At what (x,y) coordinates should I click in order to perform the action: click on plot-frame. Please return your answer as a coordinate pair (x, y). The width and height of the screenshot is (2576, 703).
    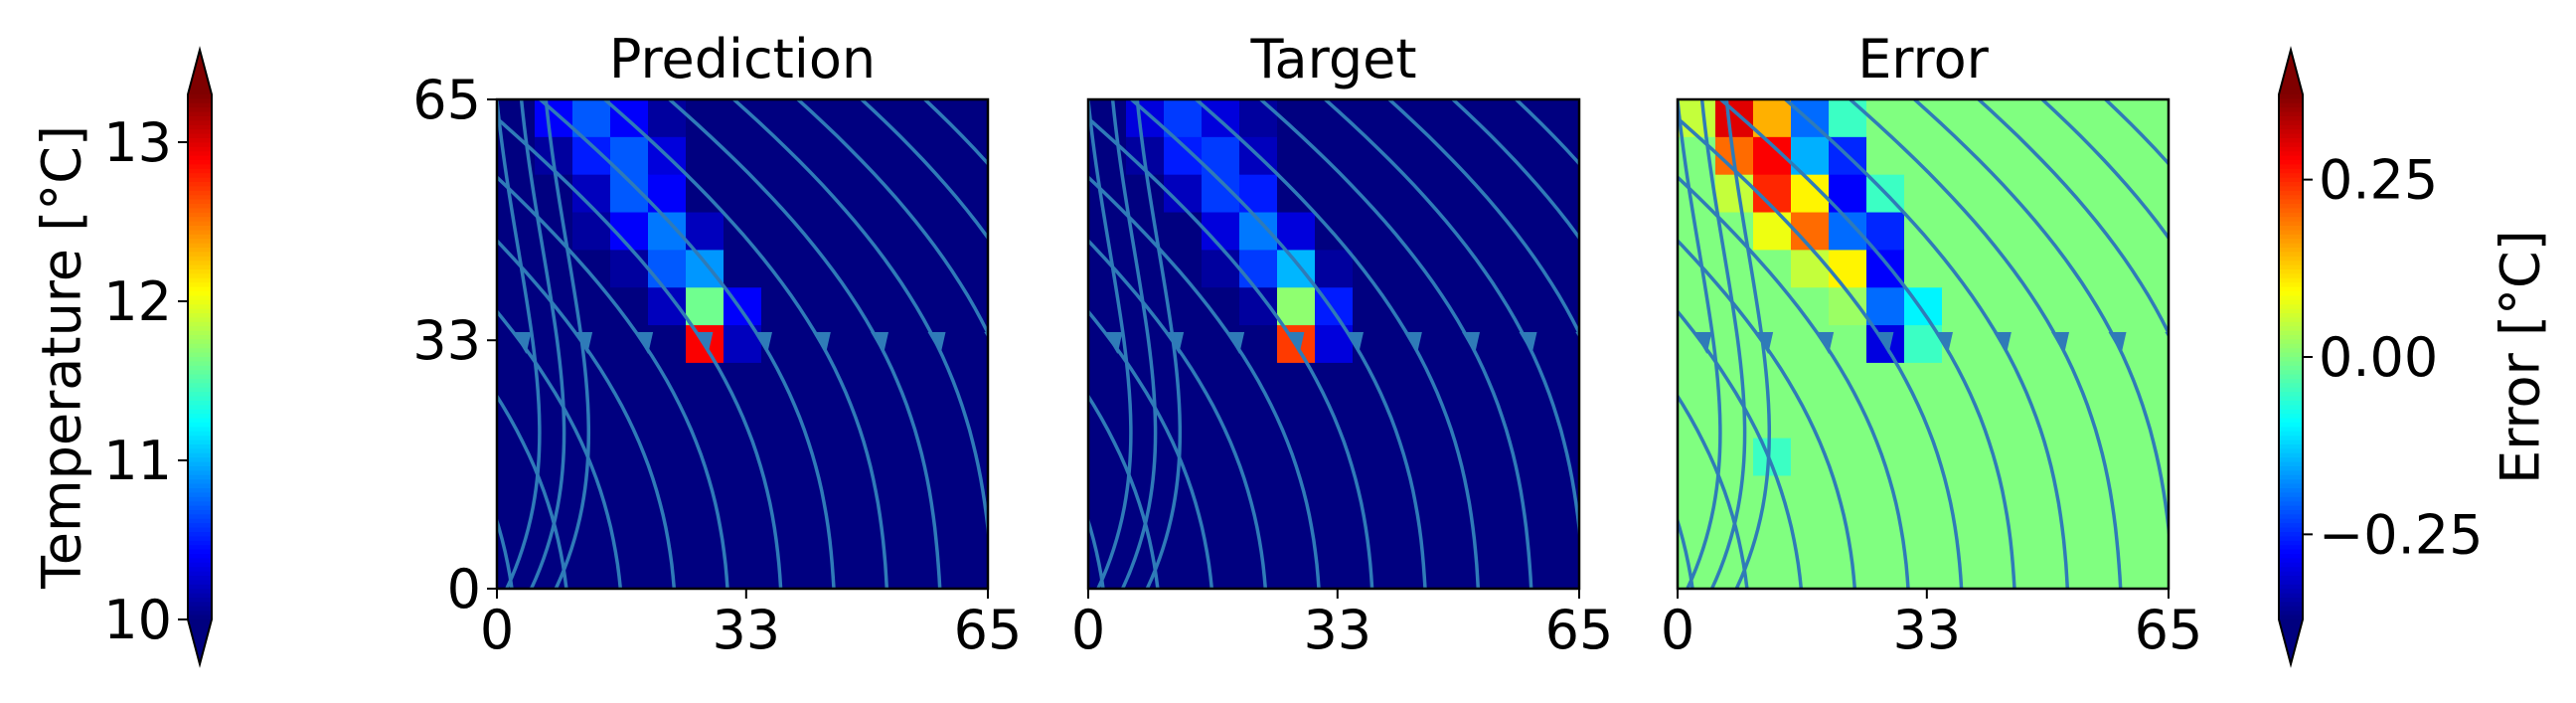
    Looking at the image, I should click on (742, 344).